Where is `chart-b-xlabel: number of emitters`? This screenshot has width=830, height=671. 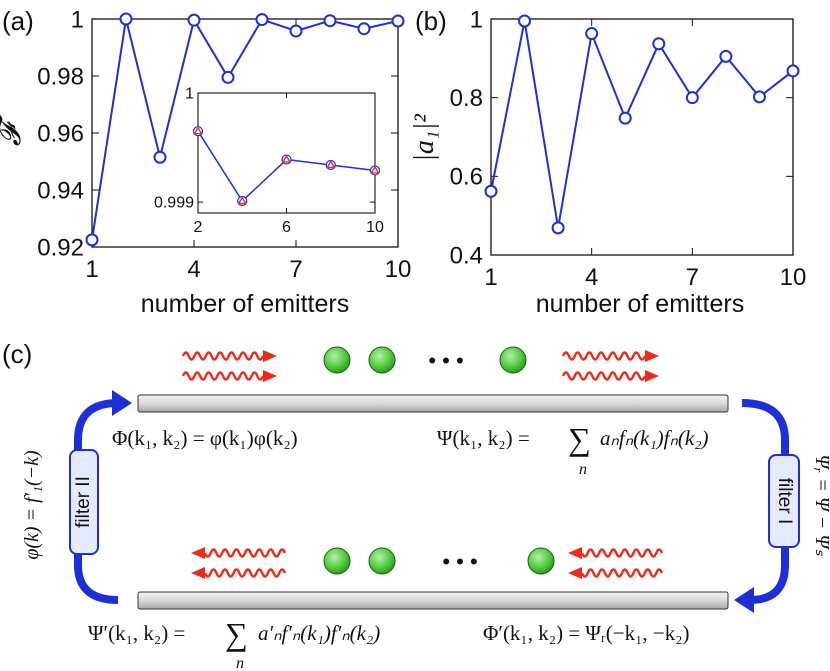
chart-b-xlabel: number of emitters is located at coordinates (640, 304).